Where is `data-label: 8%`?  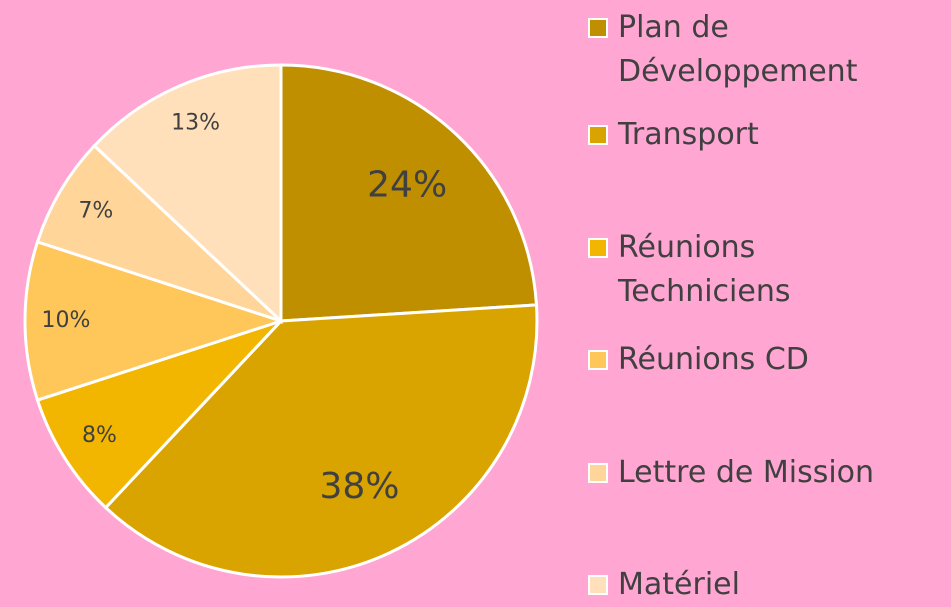
data-label: 8% is located at coordinates (99, 435).